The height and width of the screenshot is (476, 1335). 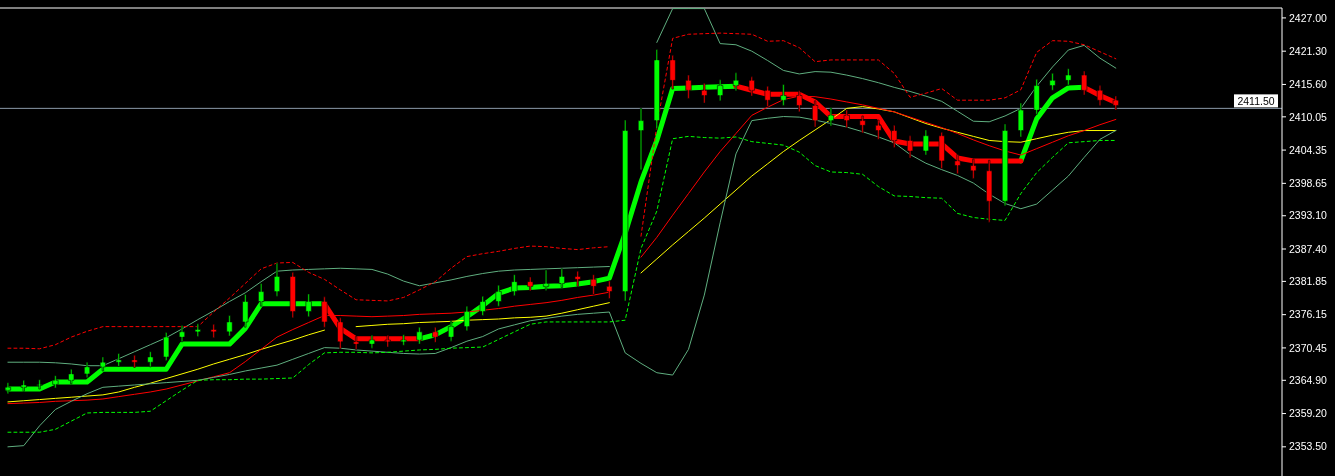 I want to click on y-tick-label: 2353.50, so click(x=1308, y=446).